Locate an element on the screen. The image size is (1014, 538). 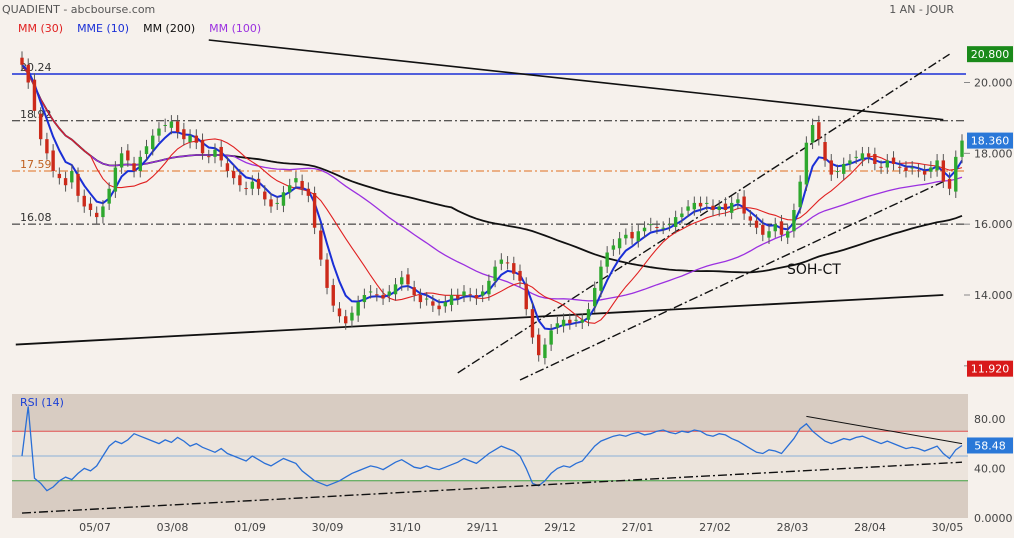
last-price-badge: 18.360 is located at coordinates (990, 141).